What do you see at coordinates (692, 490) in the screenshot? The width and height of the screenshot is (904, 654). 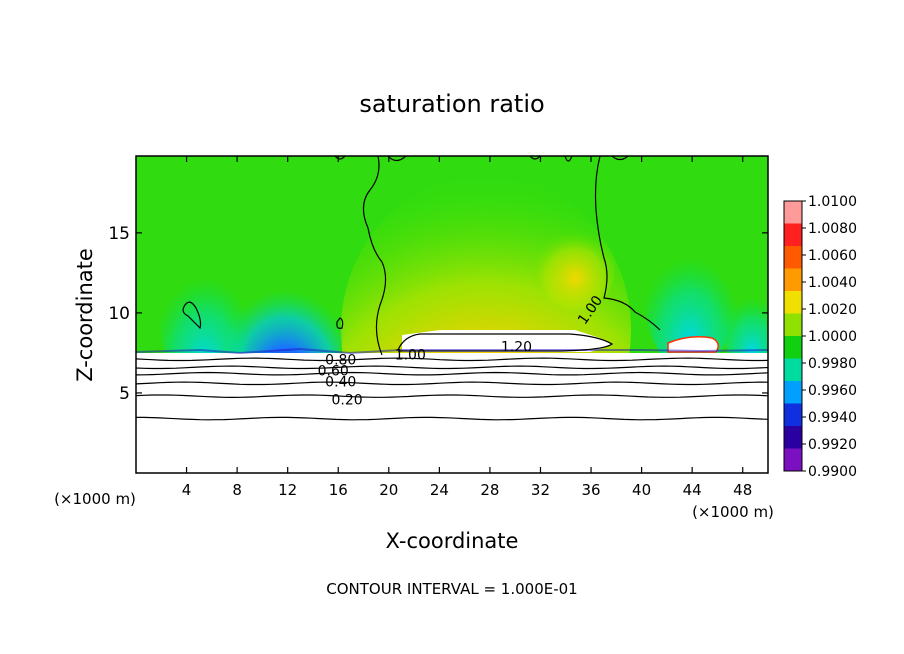 I see `x-tick-label: 44` at bounding box center [692, 490].